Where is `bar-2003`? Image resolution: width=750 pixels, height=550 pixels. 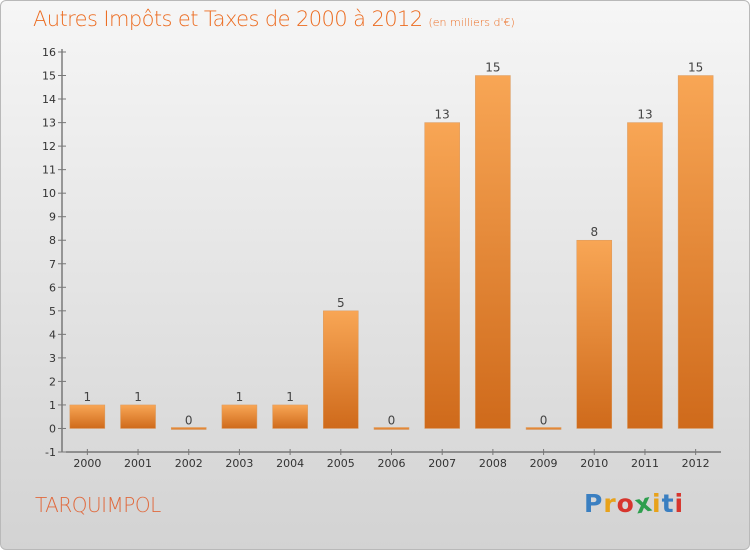 bar-2003 is located at coordinates (239, 416).